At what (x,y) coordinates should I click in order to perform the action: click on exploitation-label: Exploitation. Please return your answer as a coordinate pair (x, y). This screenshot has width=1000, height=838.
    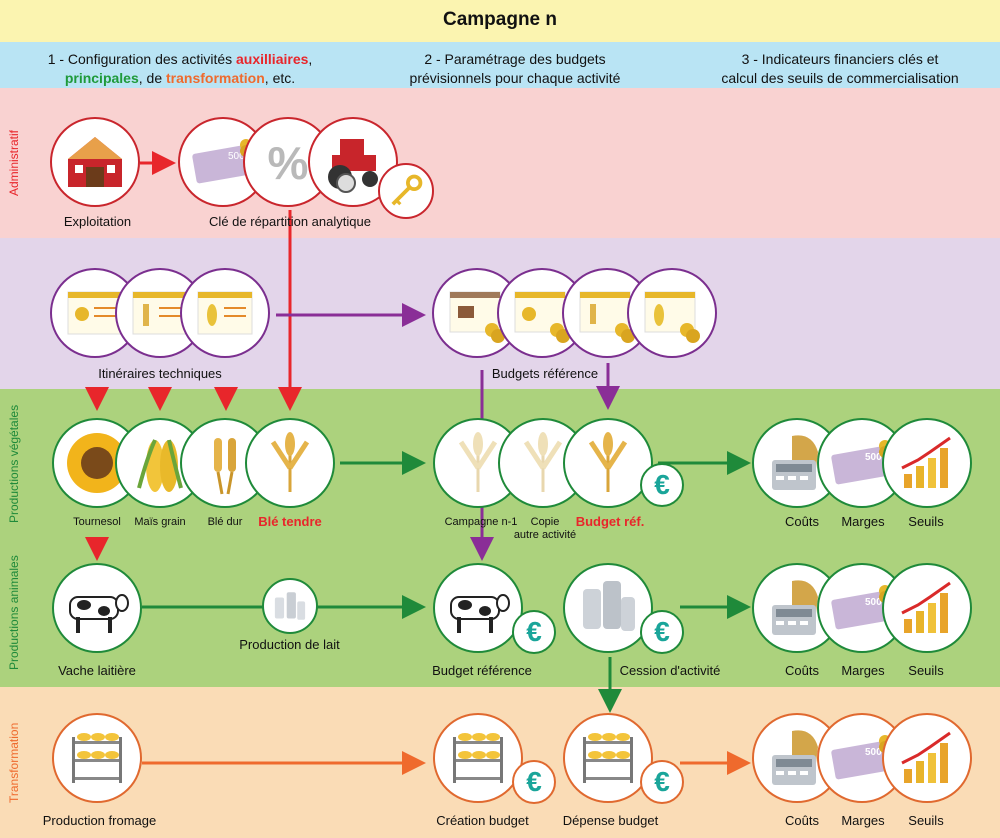
    Looking at the image, I should click on (97, 221).